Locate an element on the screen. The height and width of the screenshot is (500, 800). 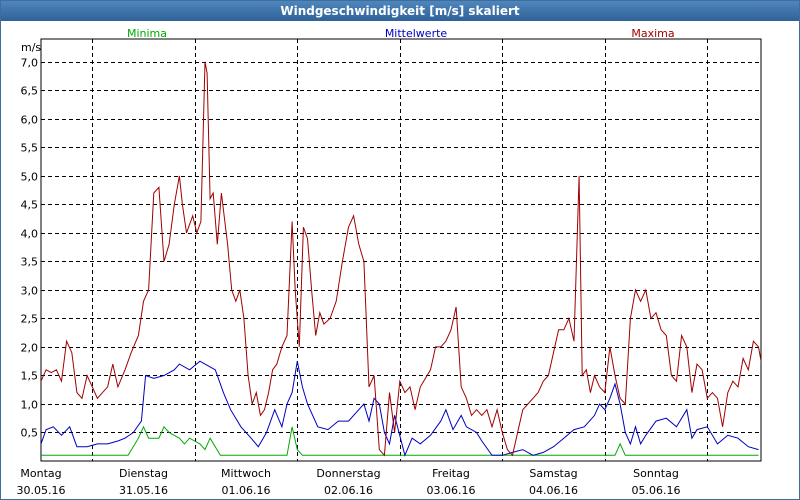
x-tick-date: 03.06.16 is located at coordinates (451, 490).